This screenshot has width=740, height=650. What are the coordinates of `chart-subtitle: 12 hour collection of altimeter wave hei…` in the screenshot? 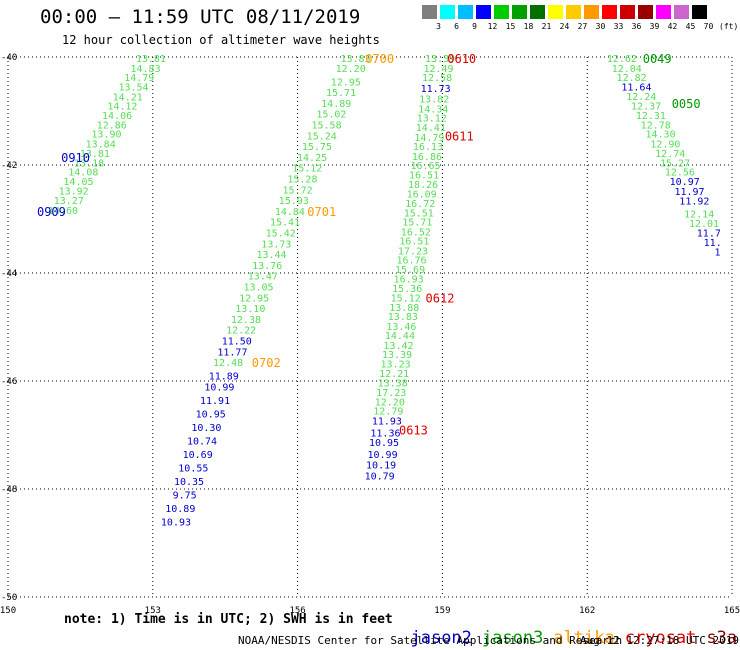 It's located at (221, 40).